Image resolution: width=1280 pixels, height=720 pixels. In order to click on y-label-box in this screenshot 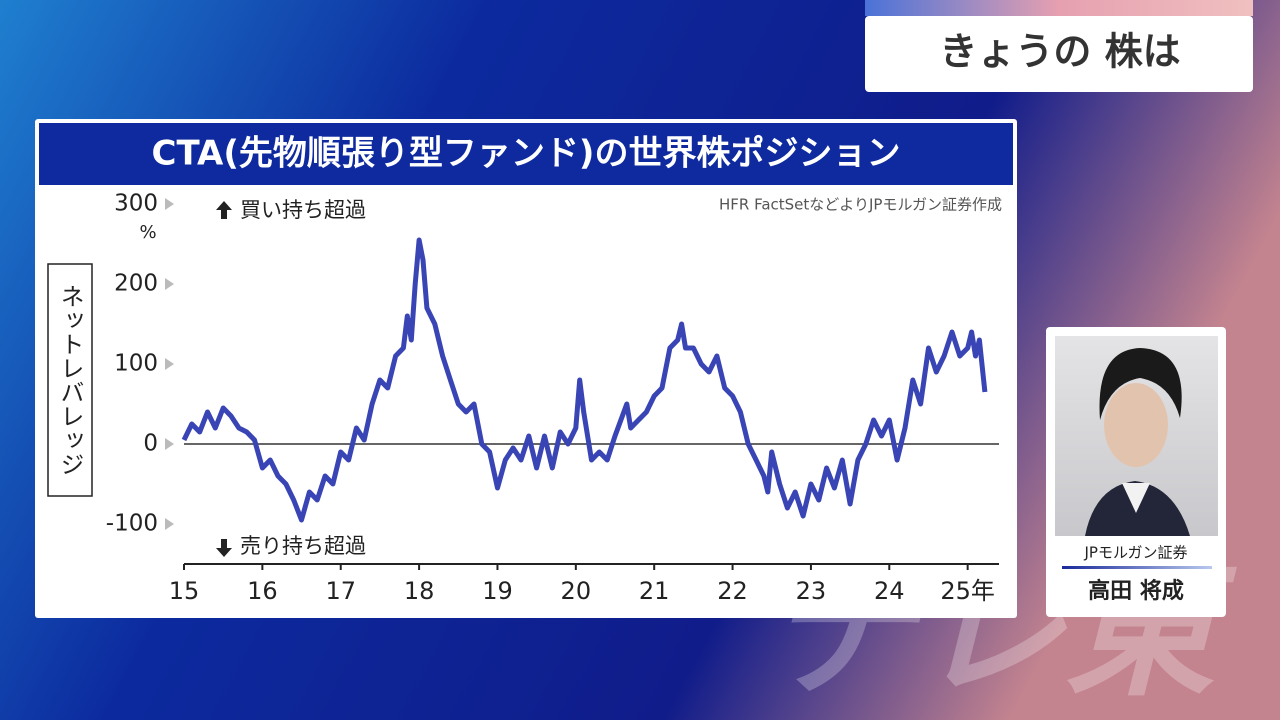, I will do `click(70, 380)`.